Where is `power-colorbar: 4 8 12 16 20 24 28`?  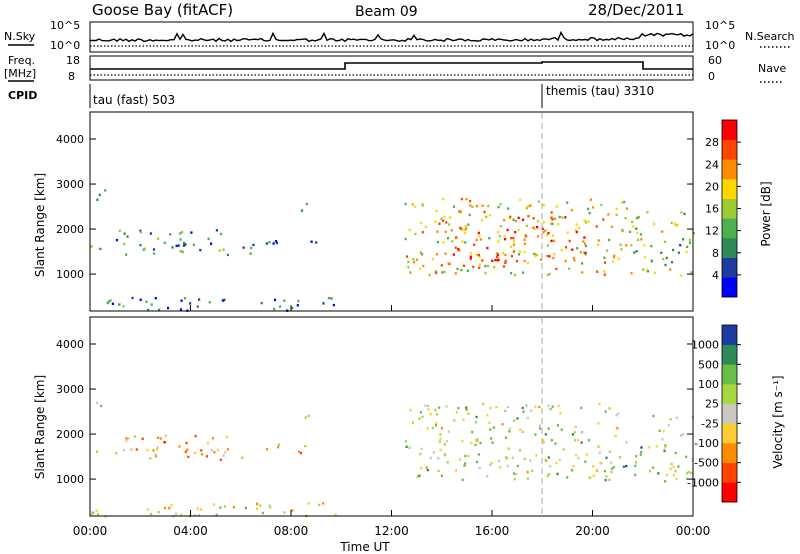
power-colorbar: 4 8 12 16 20 24 28 is located at coordinates (723, 208).